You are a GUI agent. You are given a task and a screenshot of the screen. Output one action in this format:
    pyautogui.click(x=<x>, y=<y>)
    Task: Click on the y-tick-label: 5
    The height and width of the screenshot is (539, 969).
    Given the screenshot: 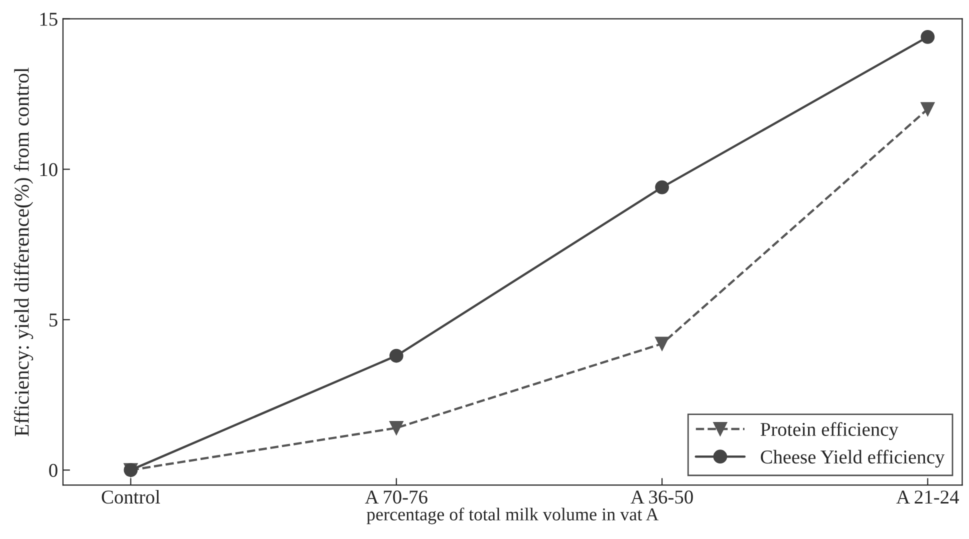 What is the action you would take?
    pyautogui.click(x=54, y=320)
    